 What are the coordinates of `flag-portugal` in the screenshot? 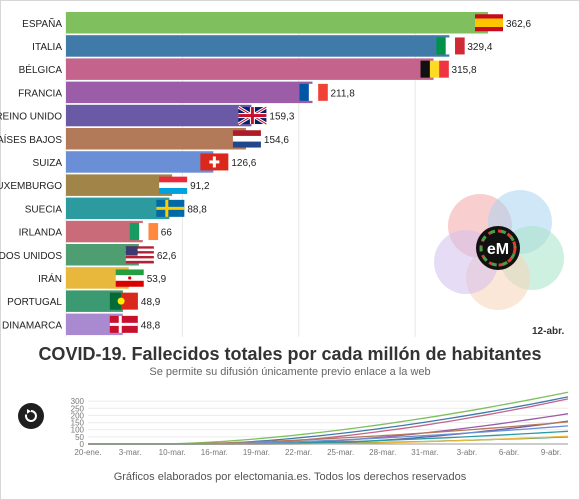 It's located at (123, 301).